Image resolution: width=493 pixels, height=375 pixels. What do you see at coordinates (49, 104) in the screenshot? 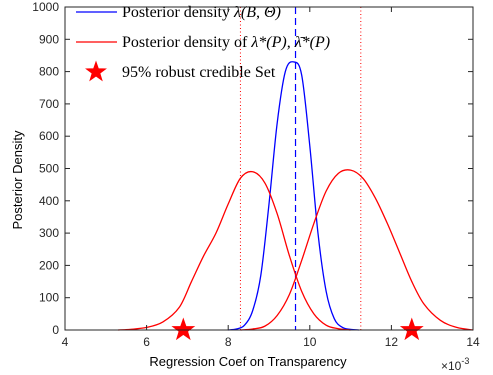
I see `y-tick-label-7: 700` at bounding box center [49, 104].